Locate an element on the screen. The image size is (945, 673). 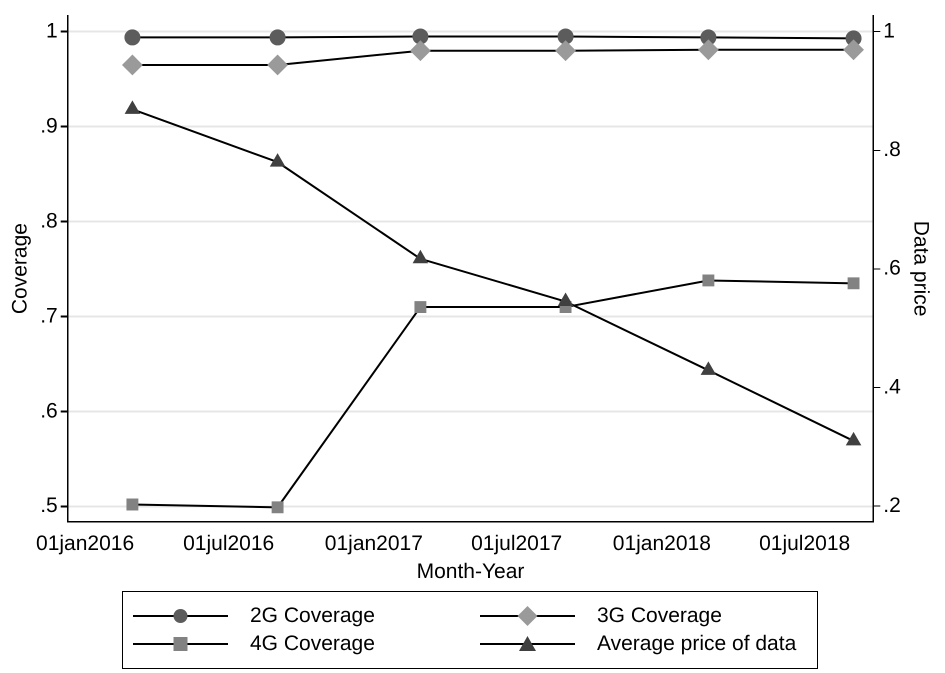
y2-tick-label: .6 is located at coordinates (892, 268).